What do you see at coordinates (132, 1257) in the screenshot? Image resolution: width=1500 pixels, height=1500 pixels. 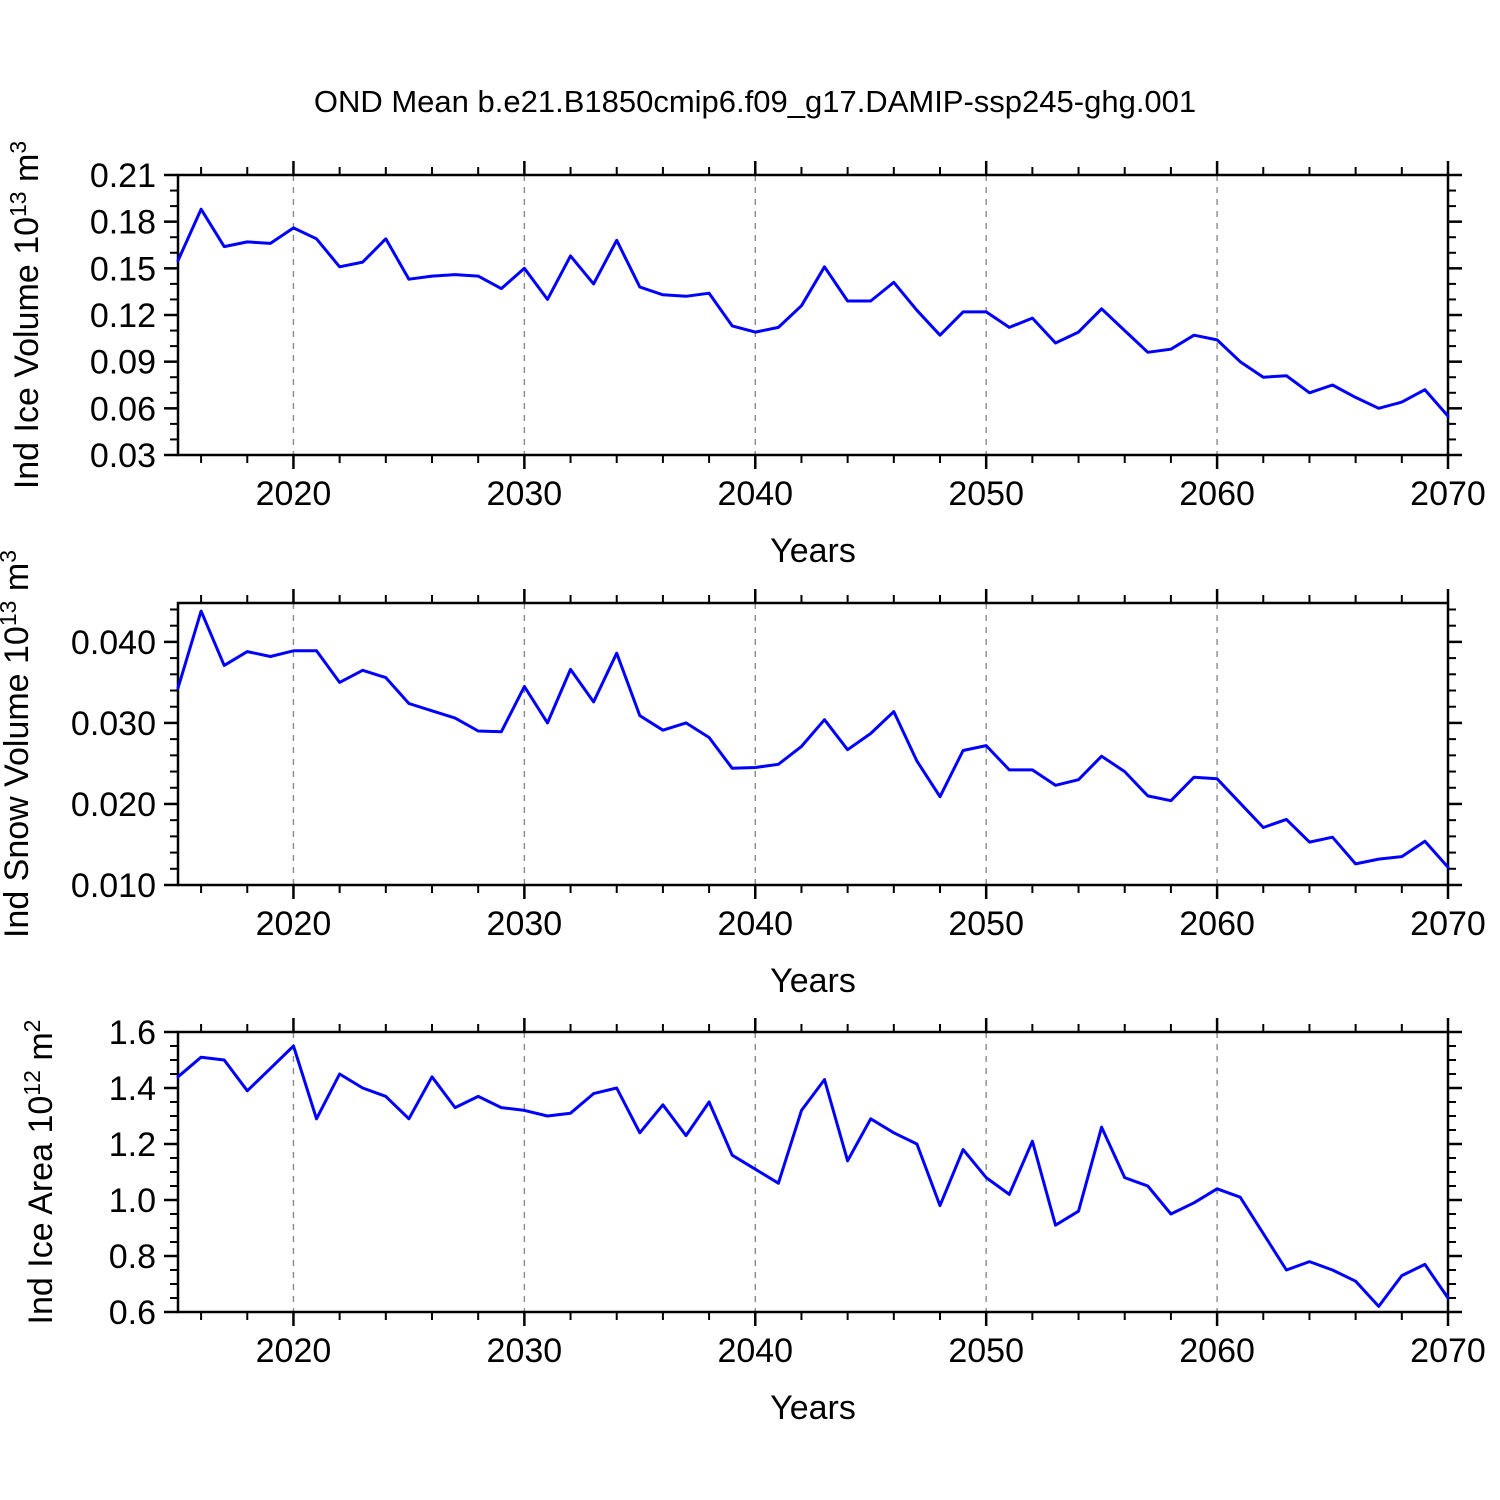 I see `y-tick-label: 0.8` at bounding box center [132, 1257].